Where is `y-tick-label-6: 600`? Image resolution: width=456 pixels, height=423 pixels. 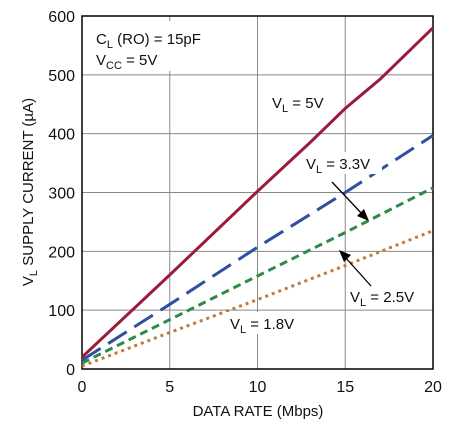 y-tick-label-6: 600 is located at coordinates (61, 17).